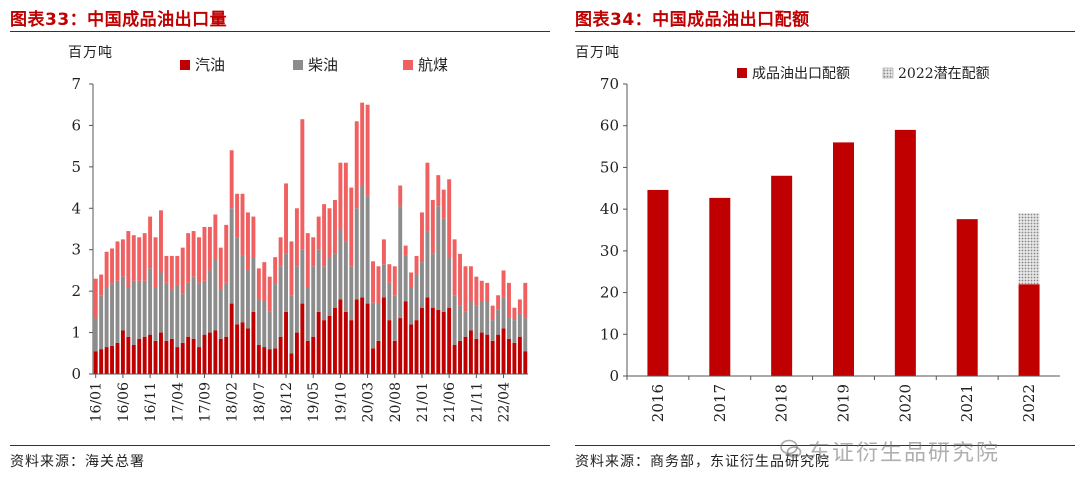 This screenshot has width=1080, height=495. I want to click on y-tick-label: 5, so click(76, 167).